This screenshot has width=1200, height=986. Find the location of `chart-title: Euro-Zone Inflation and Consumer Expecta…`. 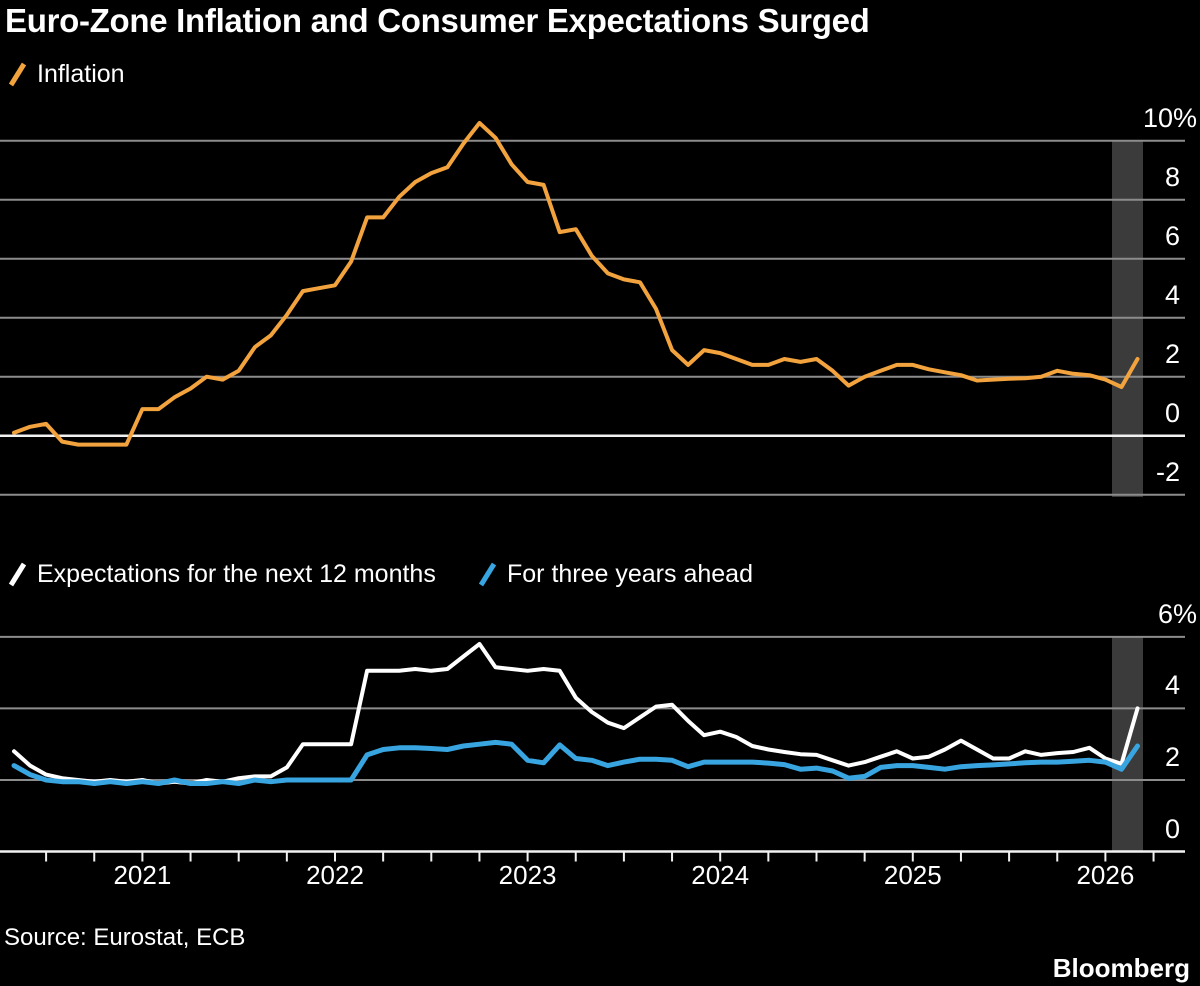

chart-title: Euro-Zone Inflation and Consumer Expecta… is located at coordinates (437, 20).